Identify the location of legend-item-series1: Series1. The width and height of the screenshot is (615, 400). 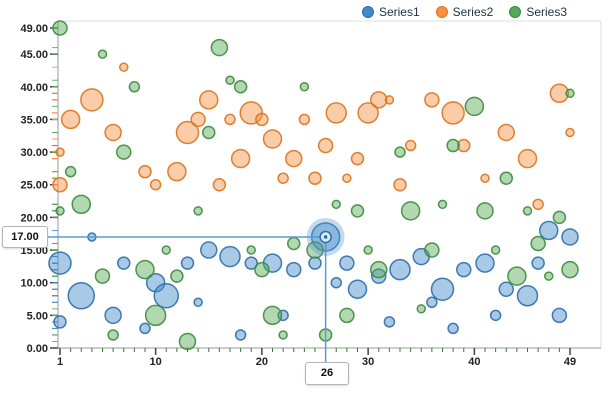
(390, 12).